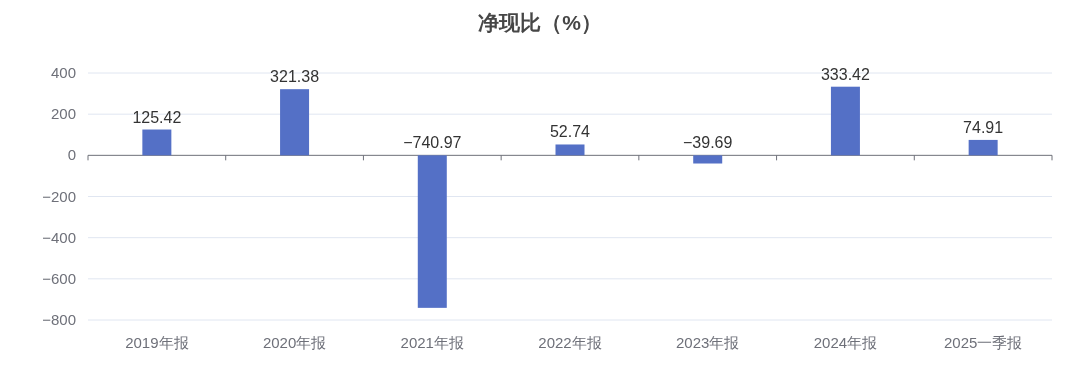 Image resolution: width=1080 pixels, height=379 pixels. What do you see at coordinates (59, 278) in the screenshot?
I see `y-tick-label: −600` at bounding box center [59, 278].